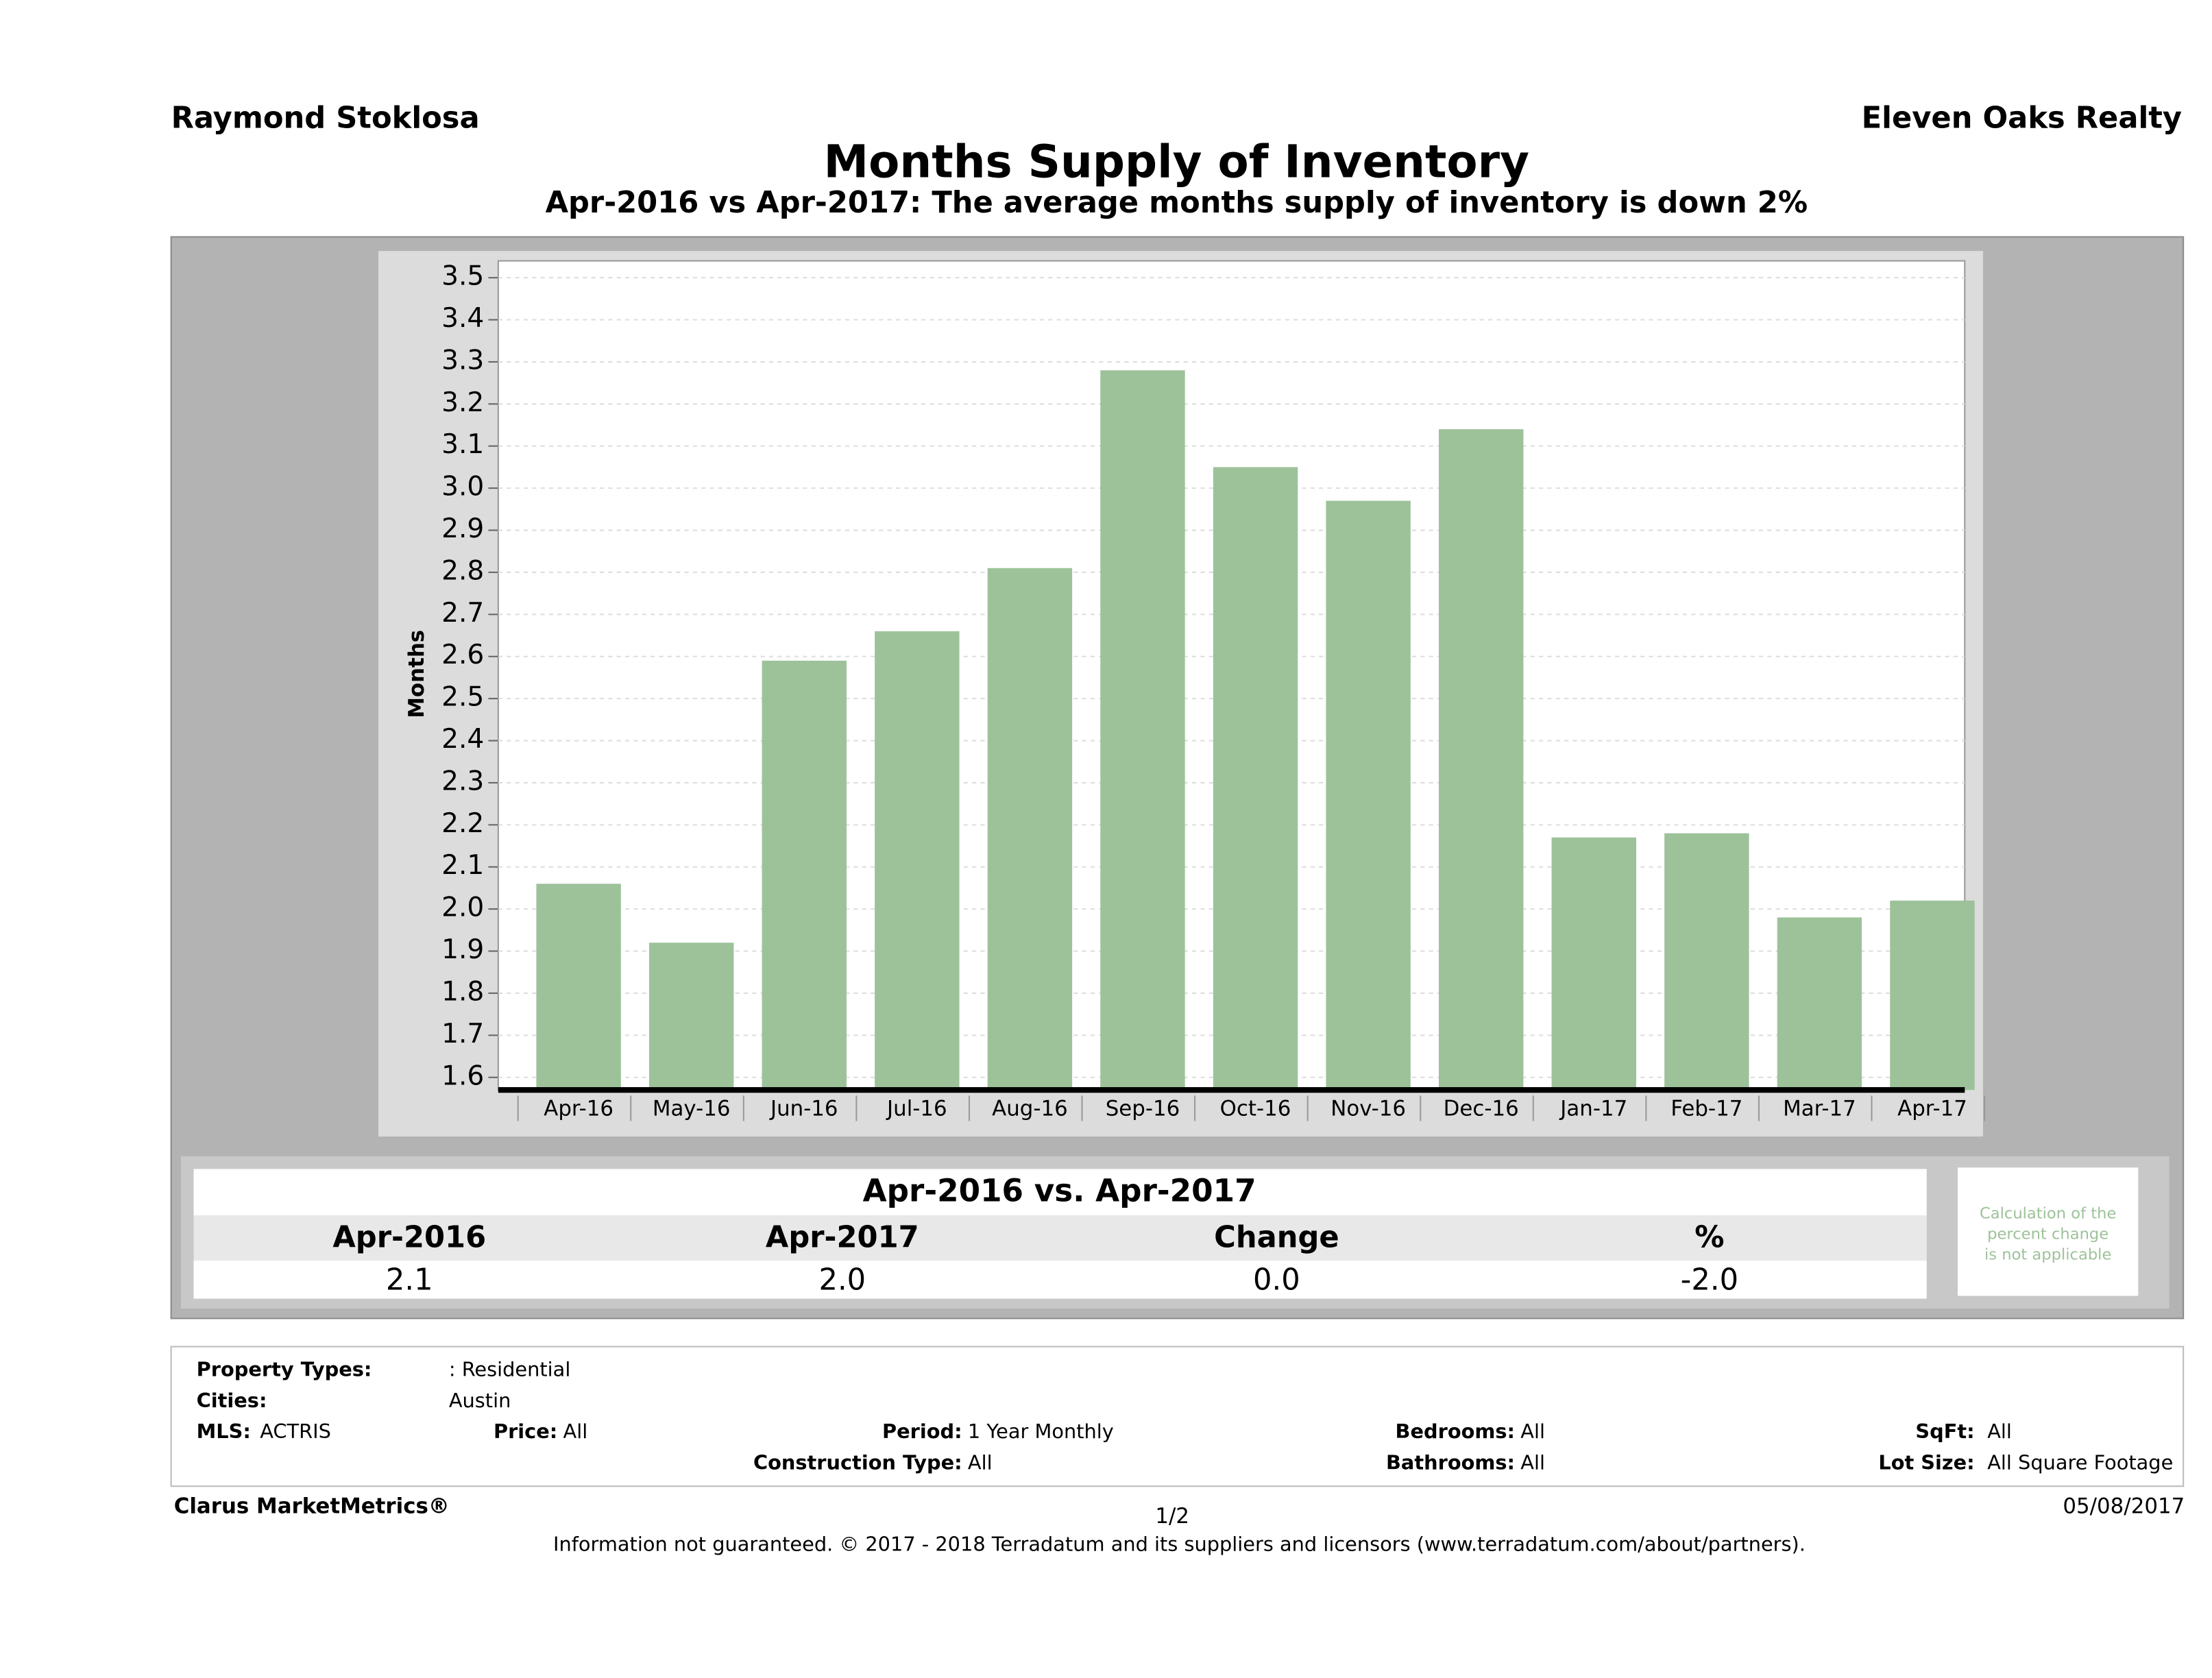 Image resolution: width=2212 pixels, height=1678 pixels. Describe the element at coordinates (510, 1369) in the screenshot. I see `filter-value: : Residential` at that location.